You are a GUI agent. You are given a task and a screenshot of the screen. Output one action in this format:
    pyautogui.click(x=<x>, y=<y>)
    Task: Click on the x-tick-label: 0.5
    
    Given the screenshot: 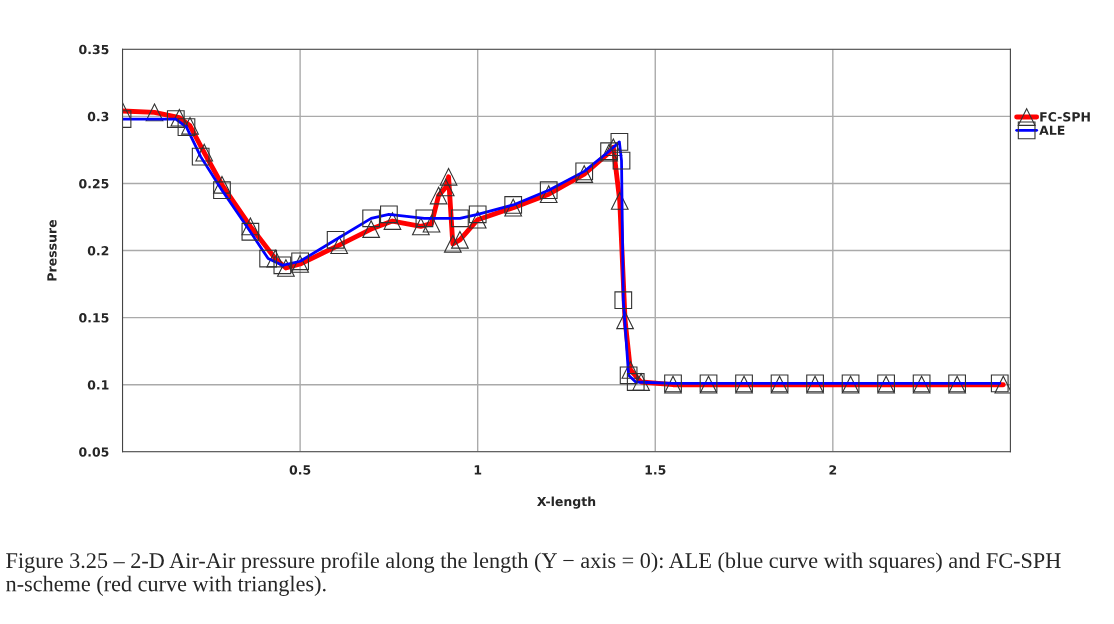 What is the action you would take?
    pyautogui.click(x=300, y=470)
    